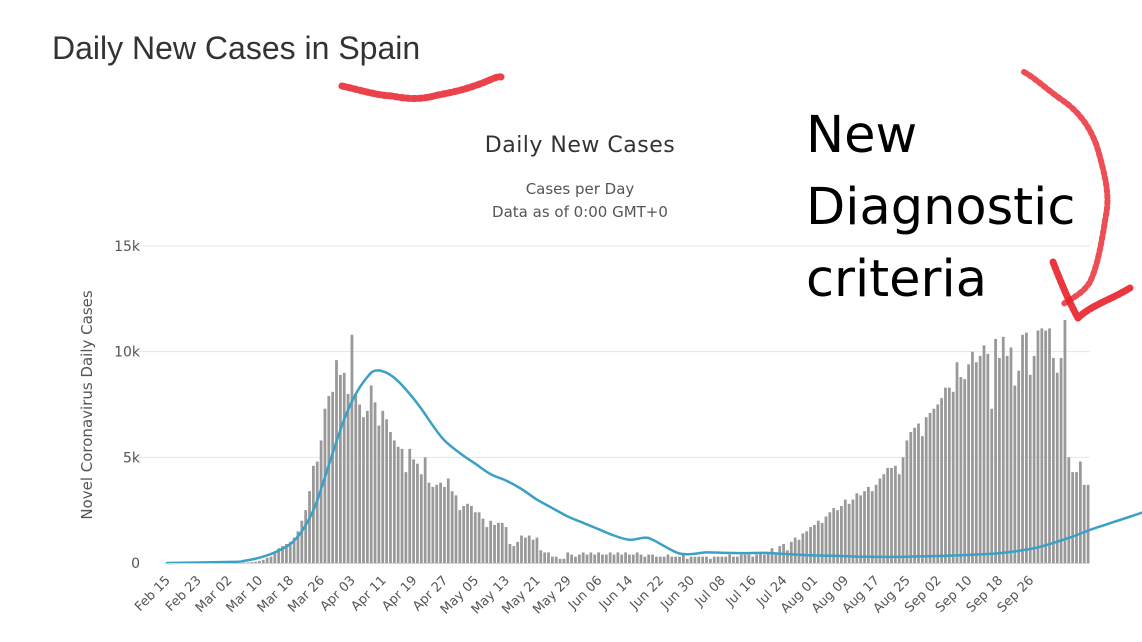 This screenshot has width=1142, height=642. Describe the element at coordinates (580, 145) in the screenshot. I see `chart-title: Daily New Cases` at that location.